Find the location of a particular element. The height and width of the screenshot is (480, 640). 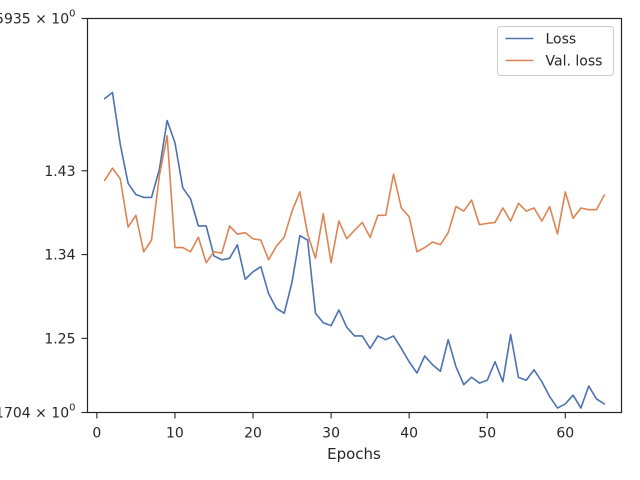

y-tick-label: 1.1704 × 100 is located at coordinates (38, 412).